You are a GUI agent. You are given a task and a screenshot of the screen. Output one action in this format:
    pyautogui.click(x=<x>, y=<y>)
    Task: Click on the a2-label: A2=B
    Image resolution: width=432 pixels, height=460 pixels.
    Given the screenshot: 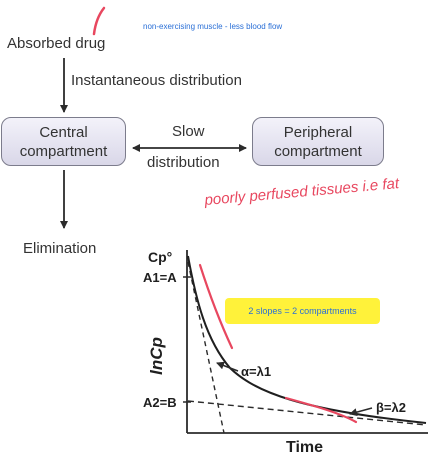 What is the action you would take?
    pyautogui.click(x=160, y=402)
    